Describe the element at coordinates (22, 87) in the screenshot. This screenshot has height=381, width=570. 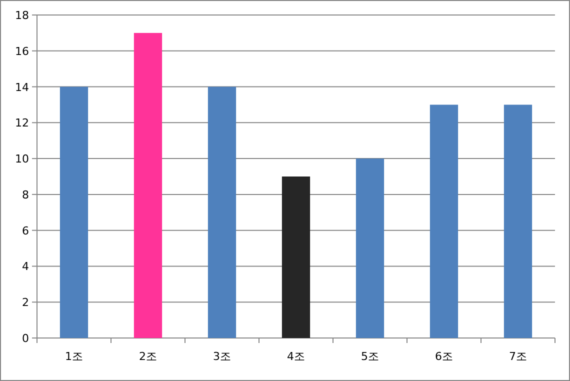
I see `y-tick-label: 14` at that location.